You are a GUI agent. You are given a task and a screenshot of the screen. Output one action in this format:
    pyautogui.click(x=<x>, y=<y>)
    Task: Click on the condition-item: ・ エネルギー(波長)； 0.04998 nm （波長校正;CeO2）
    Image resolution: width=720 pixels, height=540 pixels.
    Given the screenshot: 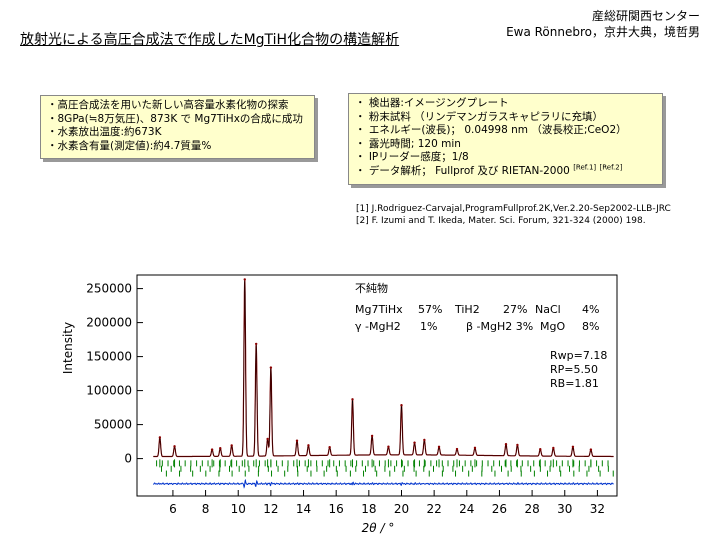 What is the action you would take?
    pyautogui.click(x=491, y=130)
    